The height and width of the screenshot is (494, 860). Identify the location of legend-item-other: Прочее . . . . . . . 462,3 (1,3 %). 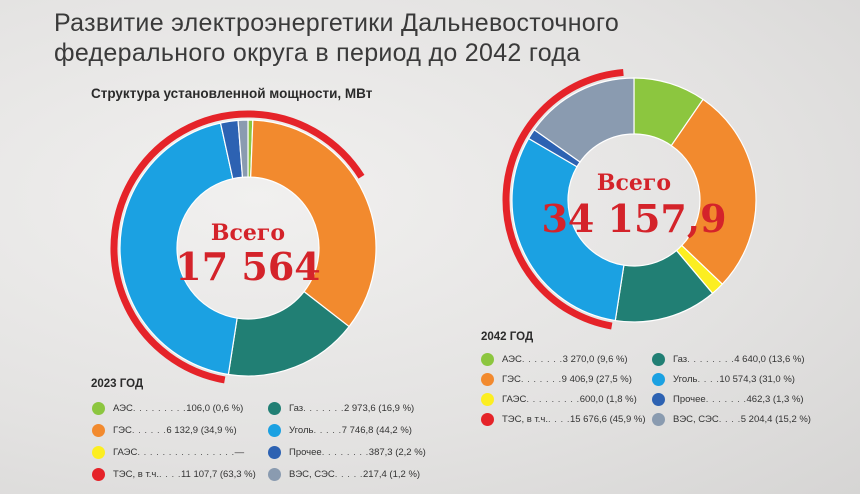
(728, 399).